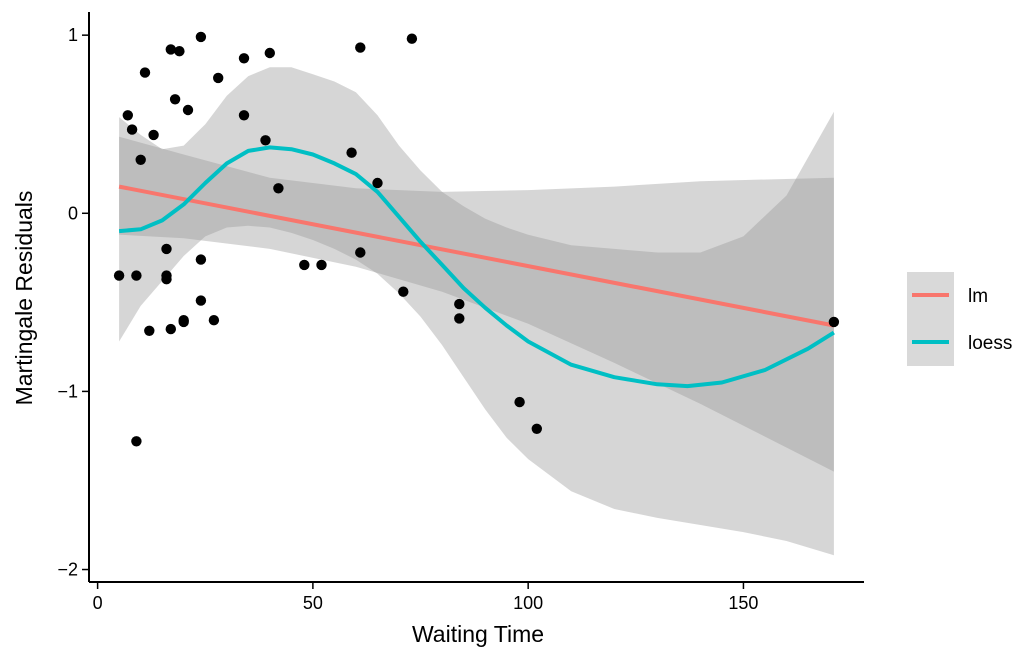 The width and height of the screenshot is (1027, 654). What do you see at coordinates (990, 343) in the screenshot?
I see `legend-label-loess: loess` at bounding box center [990, 343].